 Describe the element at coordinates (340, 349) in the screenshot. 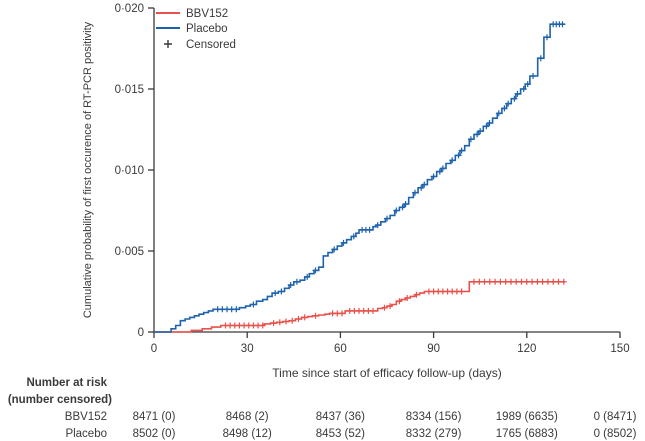

I see `x-tick-label: 60` at that location.